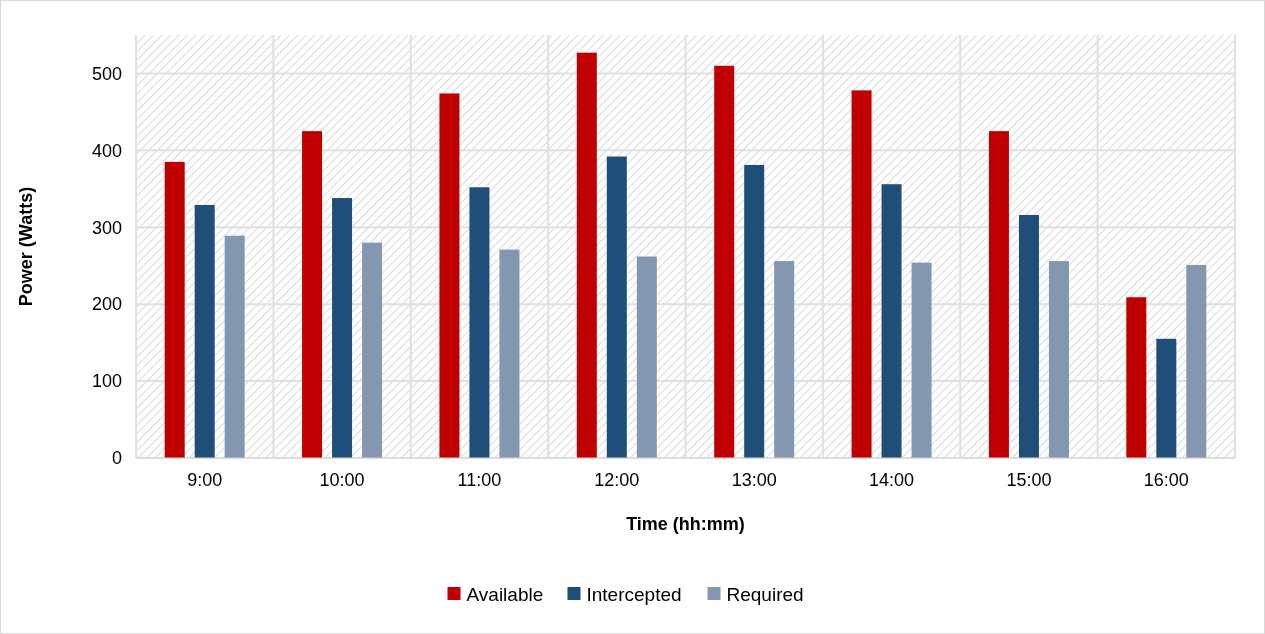  What do you see at coordinates (1029, 480) in the screenshot?
I see `x-tick-label: 15:00` at bounding box center [1029, 480].